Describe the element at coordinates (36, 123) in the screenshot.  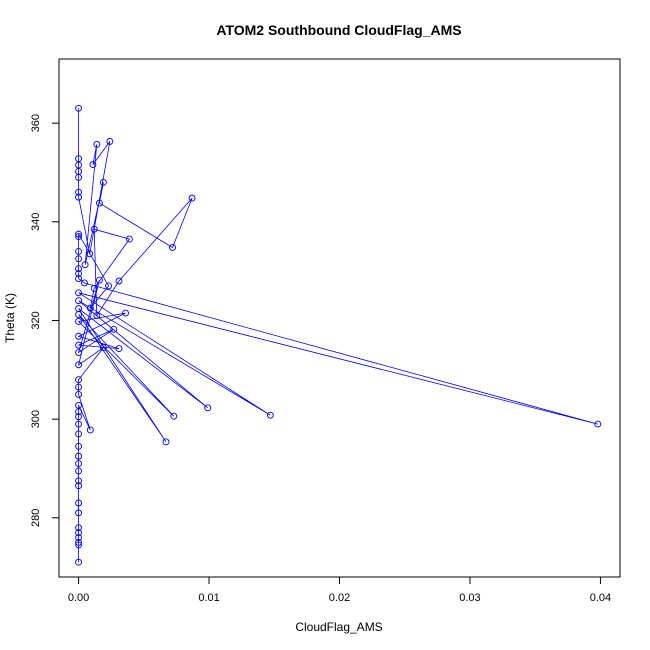
I see `y-tick-label: 360` at that location.